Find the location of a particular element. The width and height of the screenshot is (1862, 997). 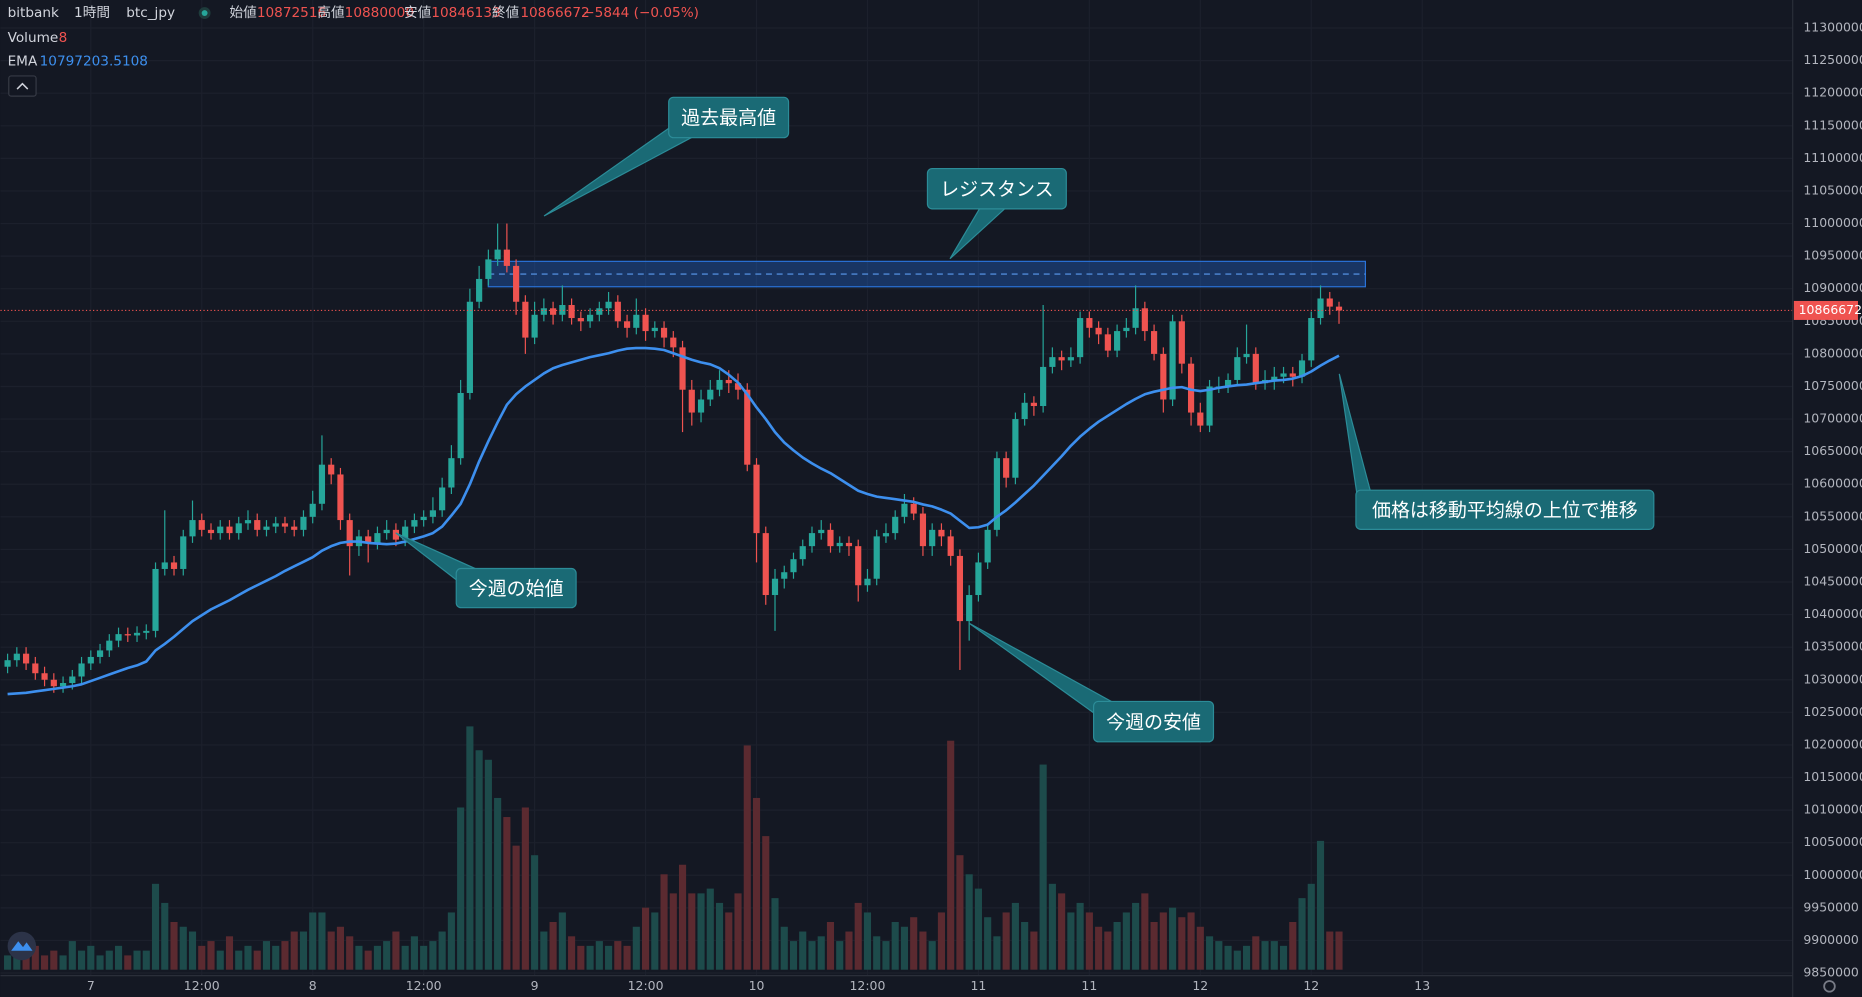

y-tick-label: 9850000 is located at coordinates (1831, 972).